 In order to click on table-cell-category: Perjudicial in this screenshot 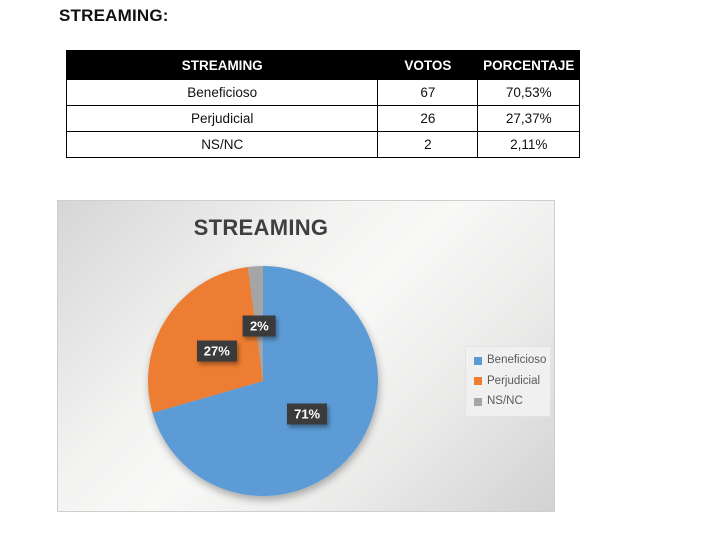, I will do `click(222, 118)`.